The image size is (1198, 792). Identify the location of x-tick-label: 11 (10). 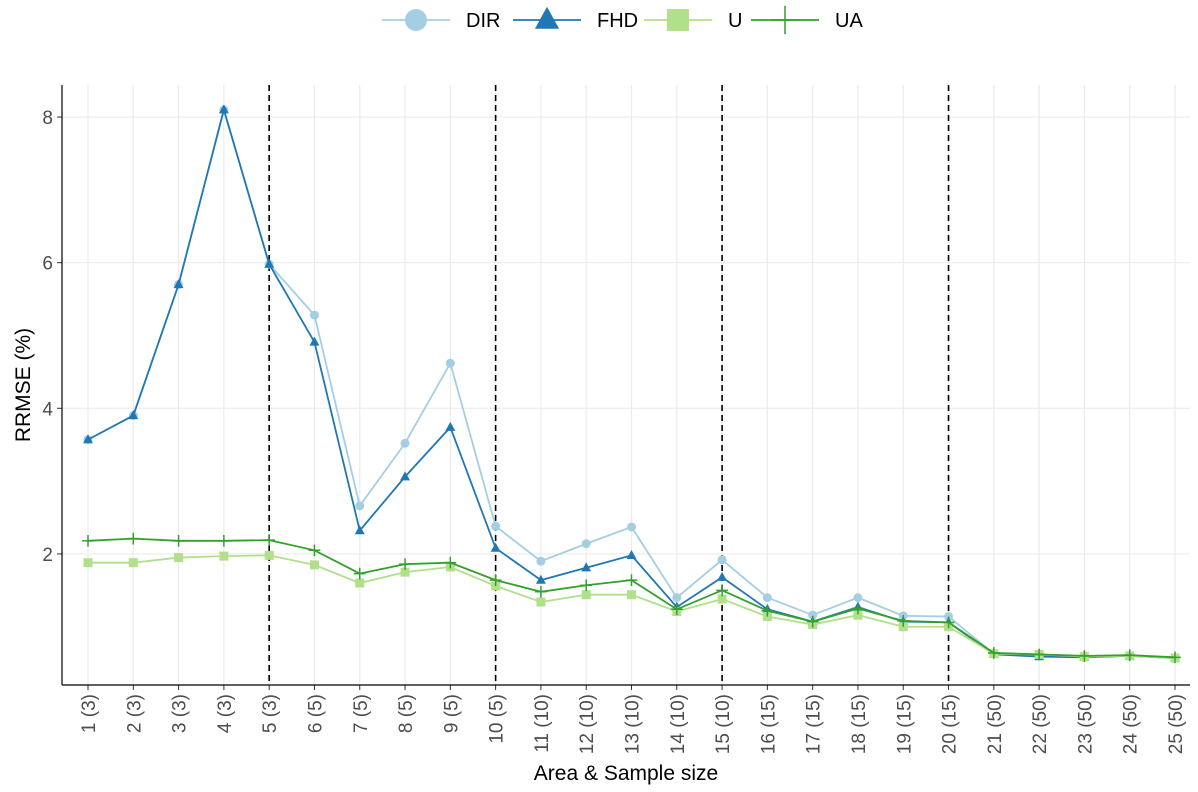
(542, 723).